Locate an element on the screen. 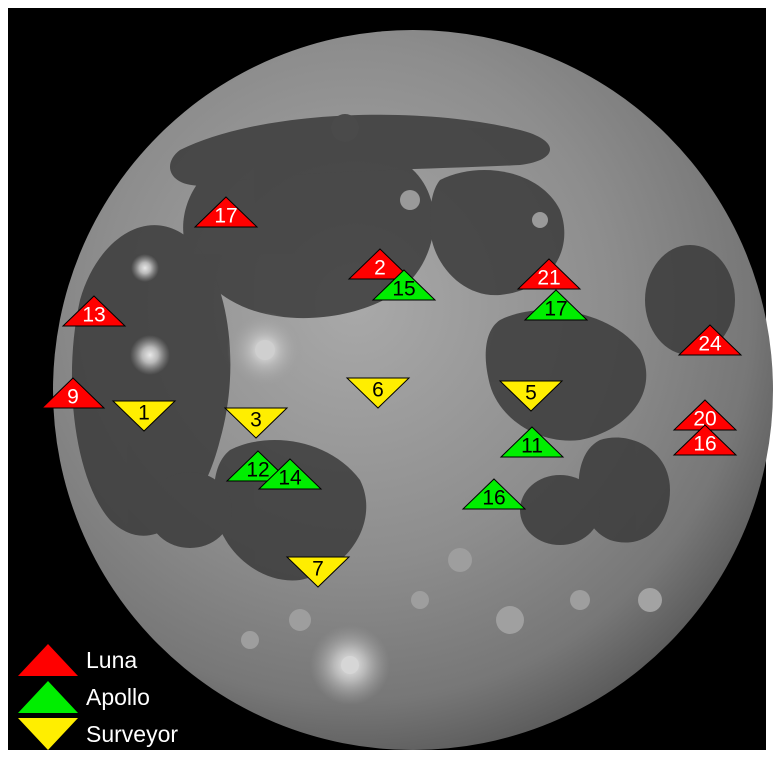 The width and height of the screenshot is (774, 758). landing-site-label: 3 is located at coordinates (256, 420).